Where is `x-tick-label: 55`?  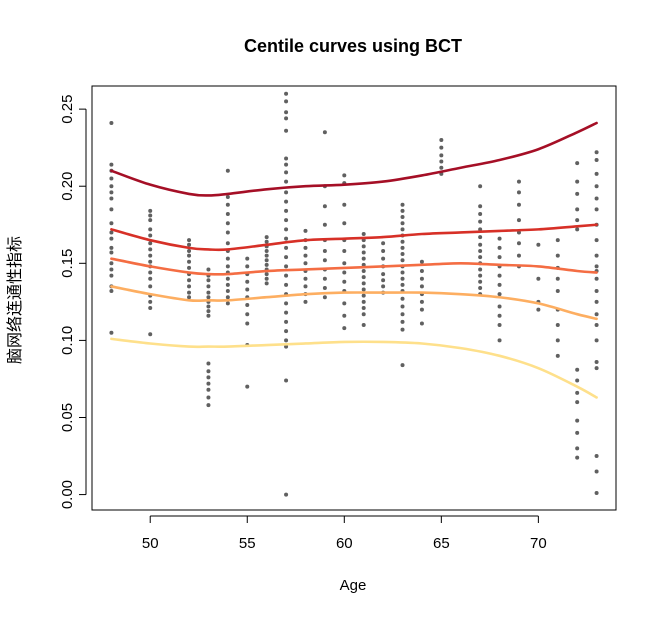 x-tick-label: 55 is located at coordinates (247, 543).